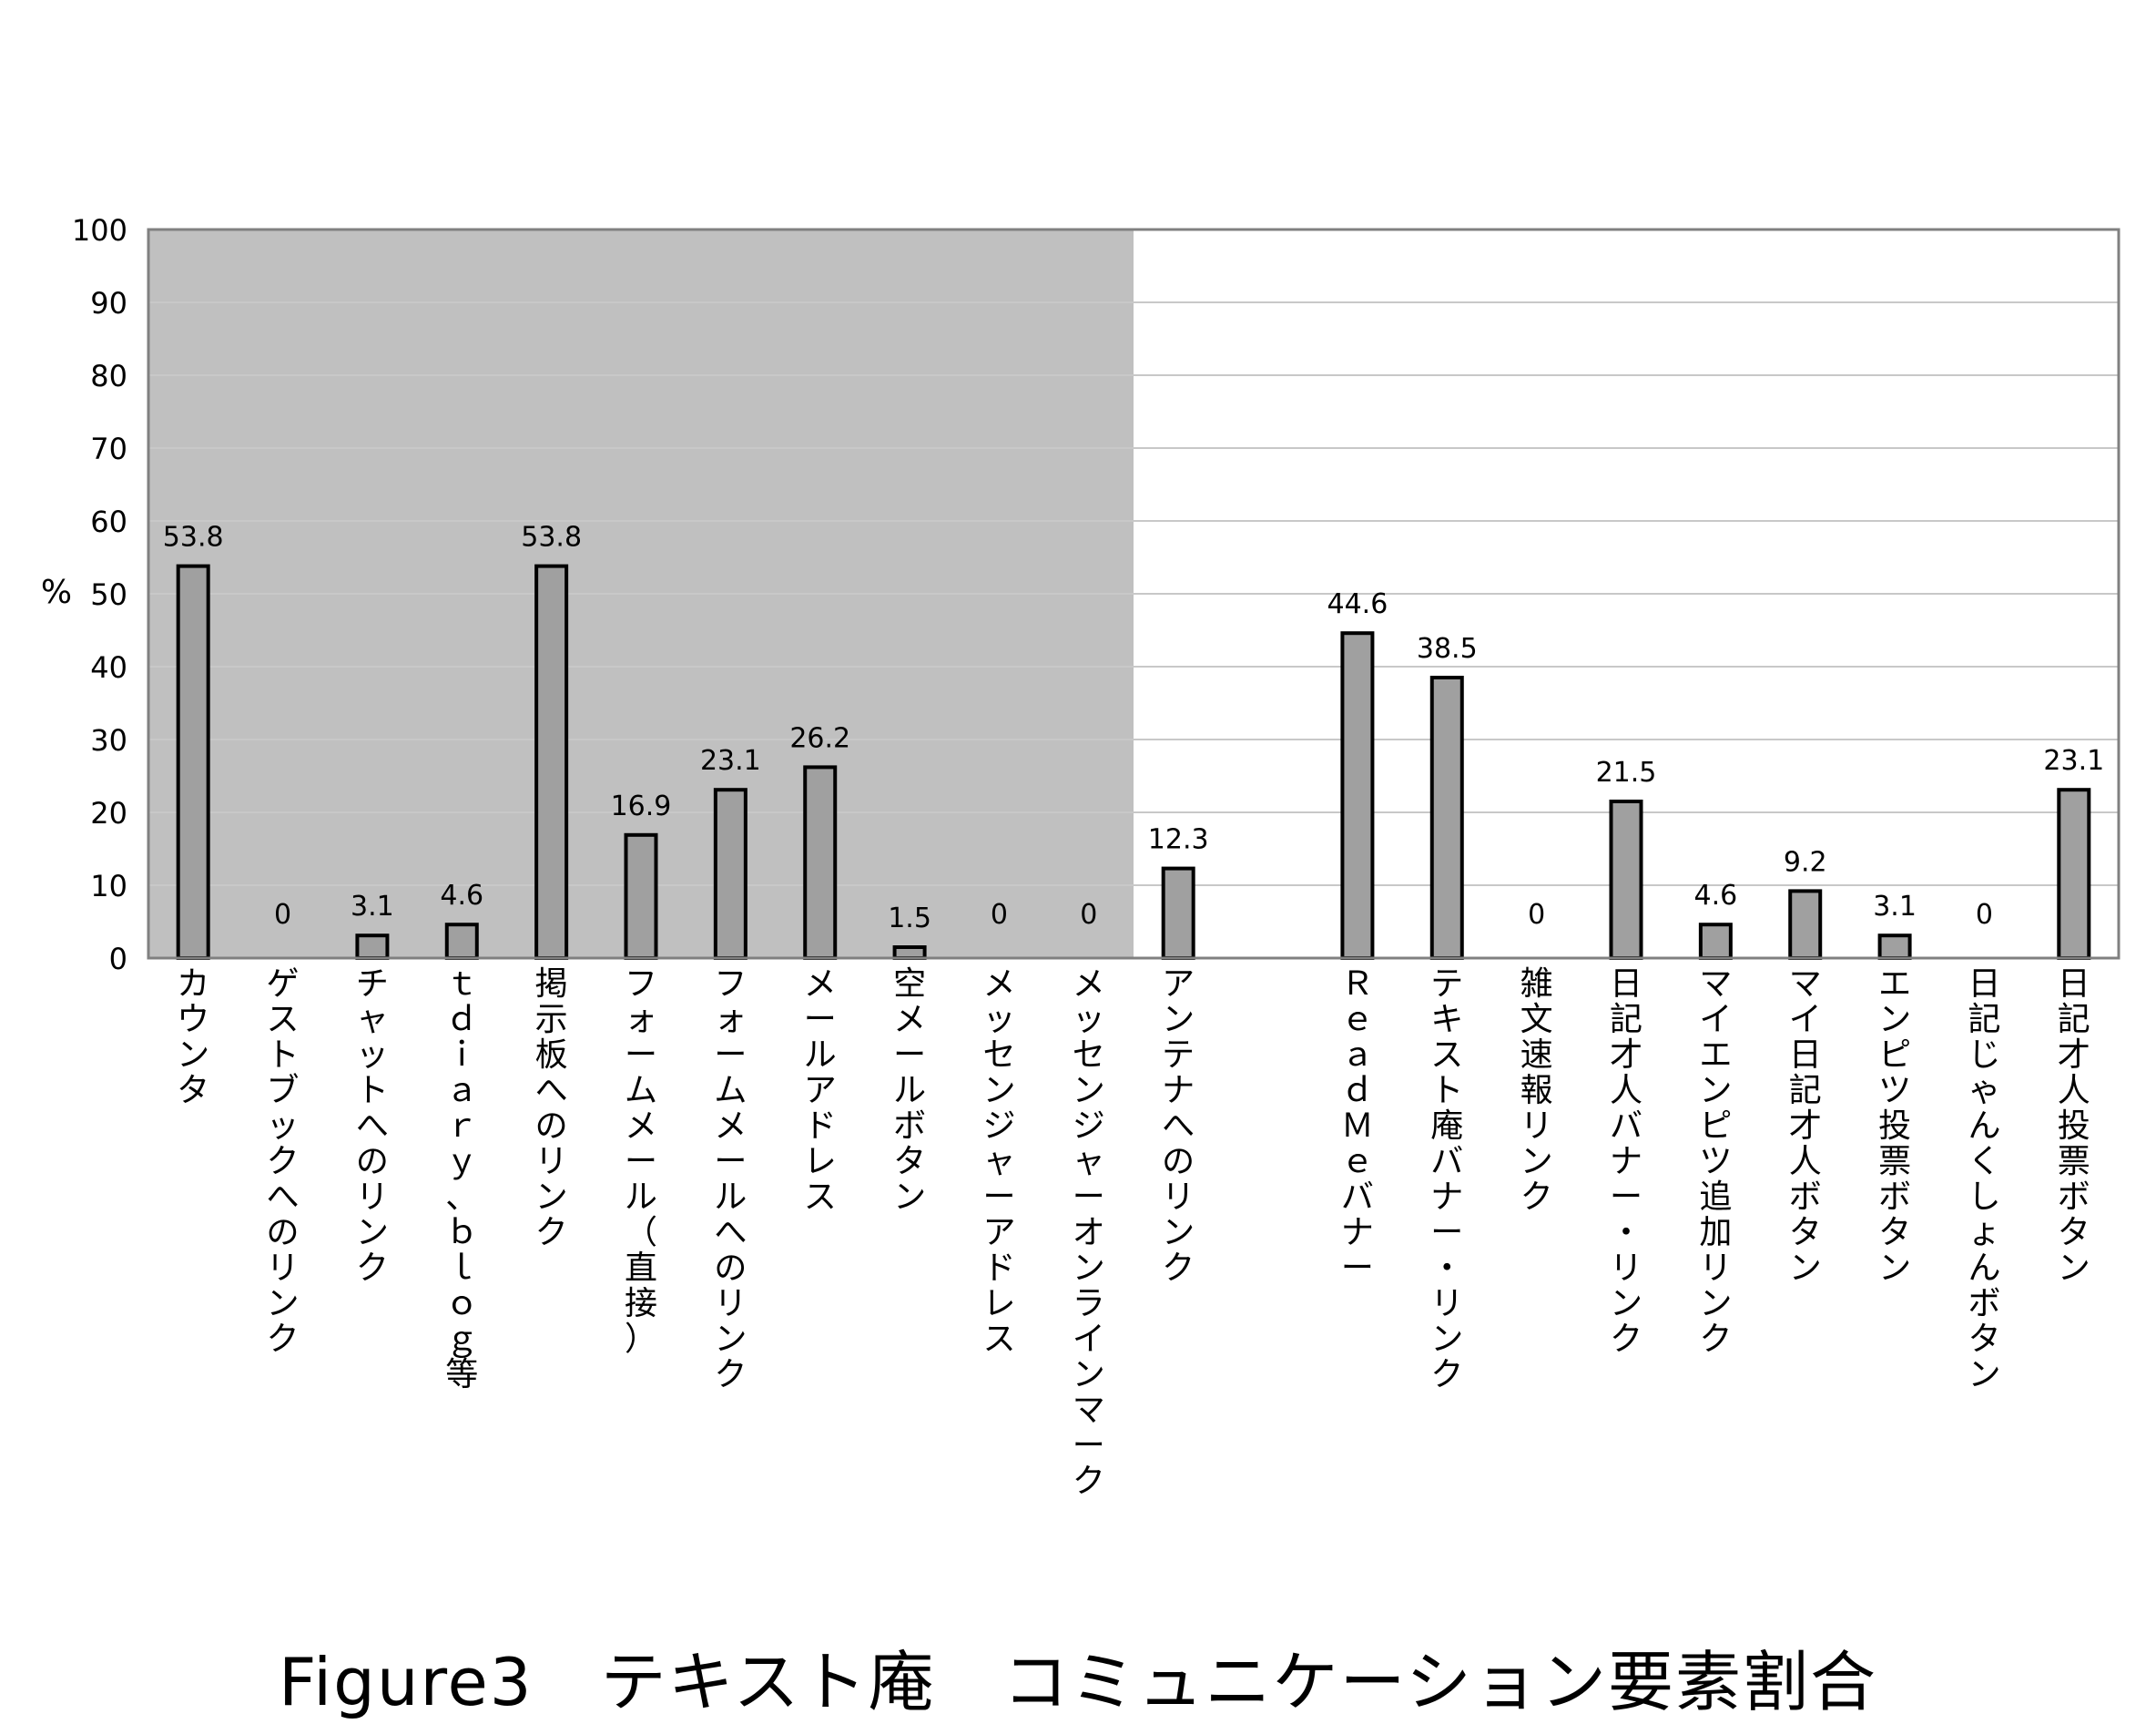 The height and width of the screenshot is (1724, 2156). Describe the element at coordinates (118, 959) in the screenshot. I see `y-tick-label: 0` at that location.